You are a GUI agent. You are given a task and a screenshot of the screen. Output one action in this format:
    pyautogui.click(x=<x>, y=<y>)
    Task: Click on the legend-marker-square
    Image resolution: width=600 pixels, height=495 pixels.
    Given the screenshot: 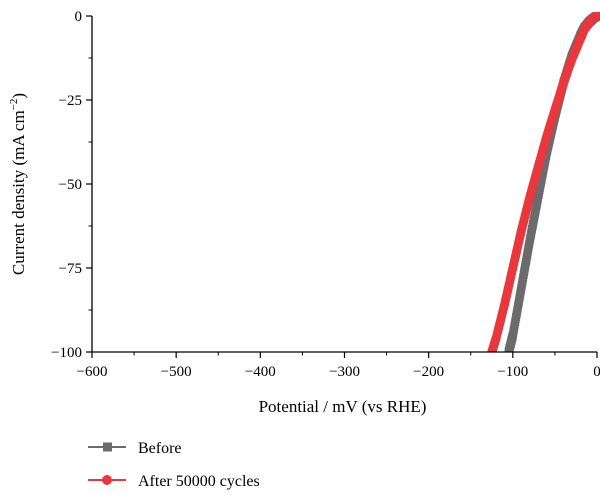 What is the action you would take?
    pyautogui.click(x=107, y=447)
    